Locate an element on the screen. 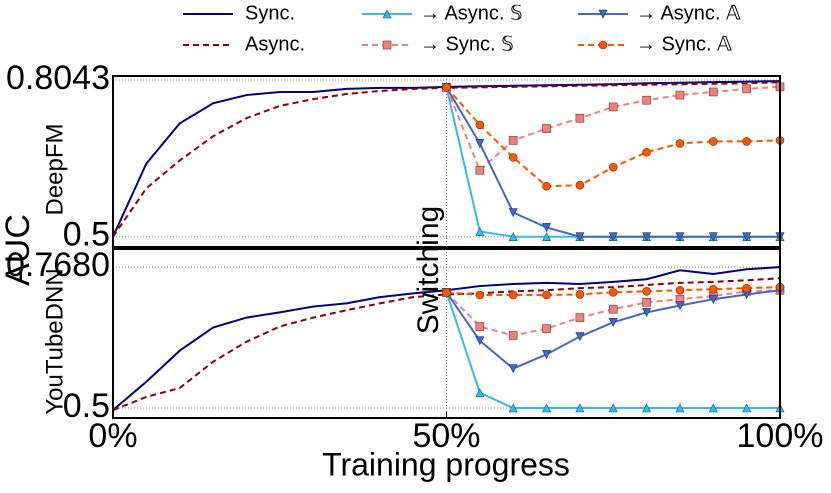 The image size is (831, 493). panel-label: DeepFM is located at coordinates (54, 169).